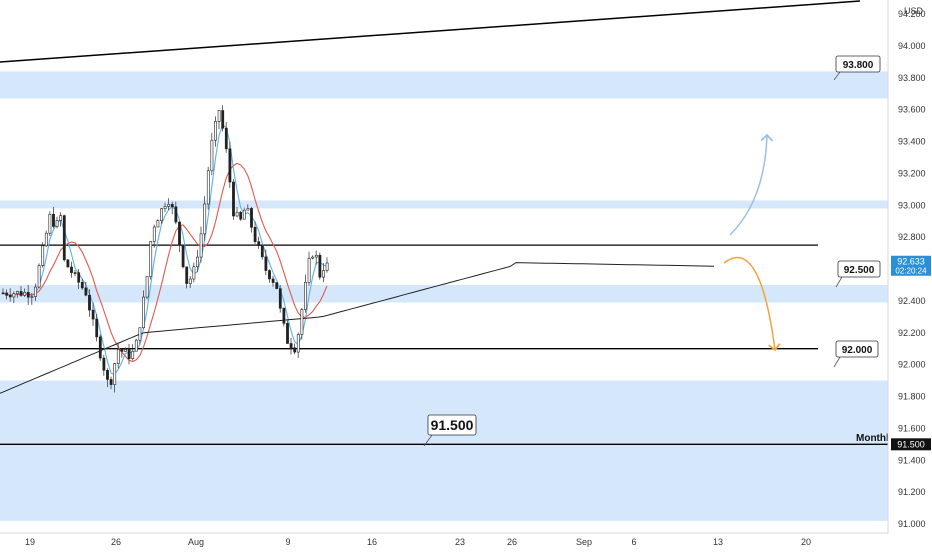  What do you see at coordinates (859, 270) in the screenshot?
I see `callout-label: 92.500` at bounding box center [859, 270].